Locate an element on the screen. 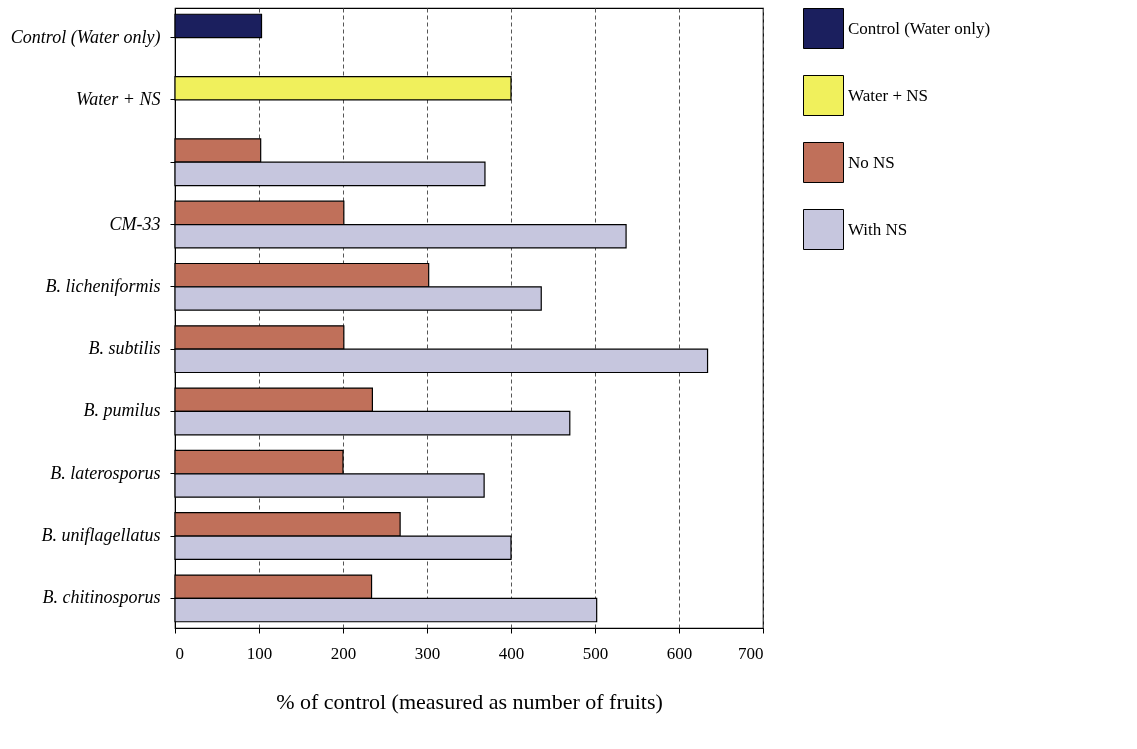  y-tick-label: B. uniflagellatus is located at coordinates (101, 535).